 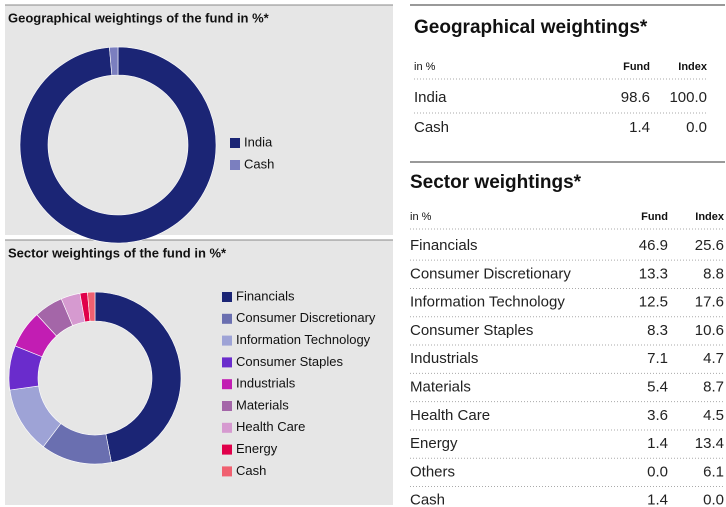 I want to click on table-title: Geographical weightings*, so click(x=531, y=27).